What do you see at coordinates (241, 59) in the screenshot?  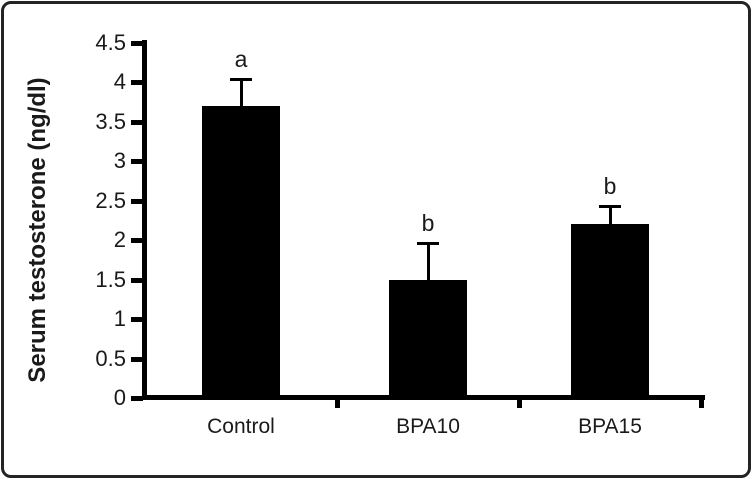 I see `significance-letter: a` at bounding box center [241, 59].